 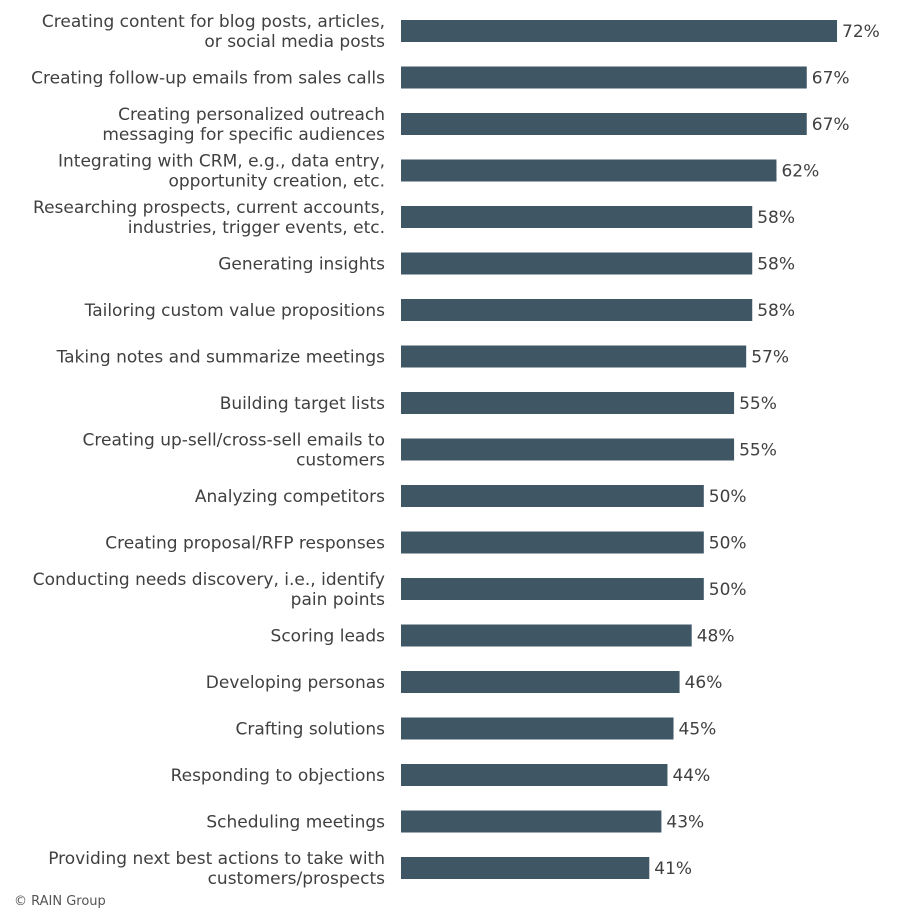 I want to click on category-label: Taking notes and summarize meetings, so click(x=221, y=358).